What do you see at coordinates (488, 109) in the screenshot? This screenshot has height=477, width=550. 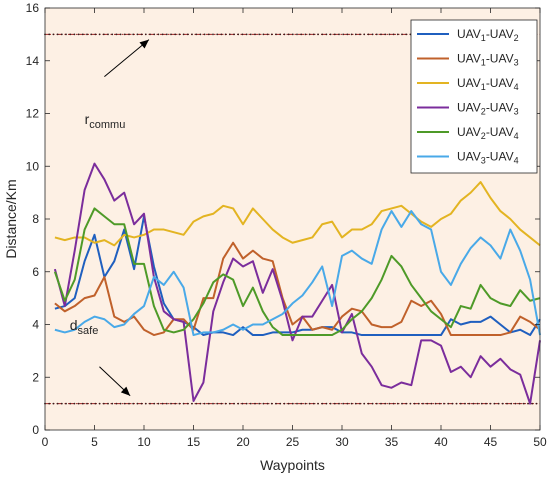 I see `legend-label: UAV2-UAV3` at bounding box center [488, 109].